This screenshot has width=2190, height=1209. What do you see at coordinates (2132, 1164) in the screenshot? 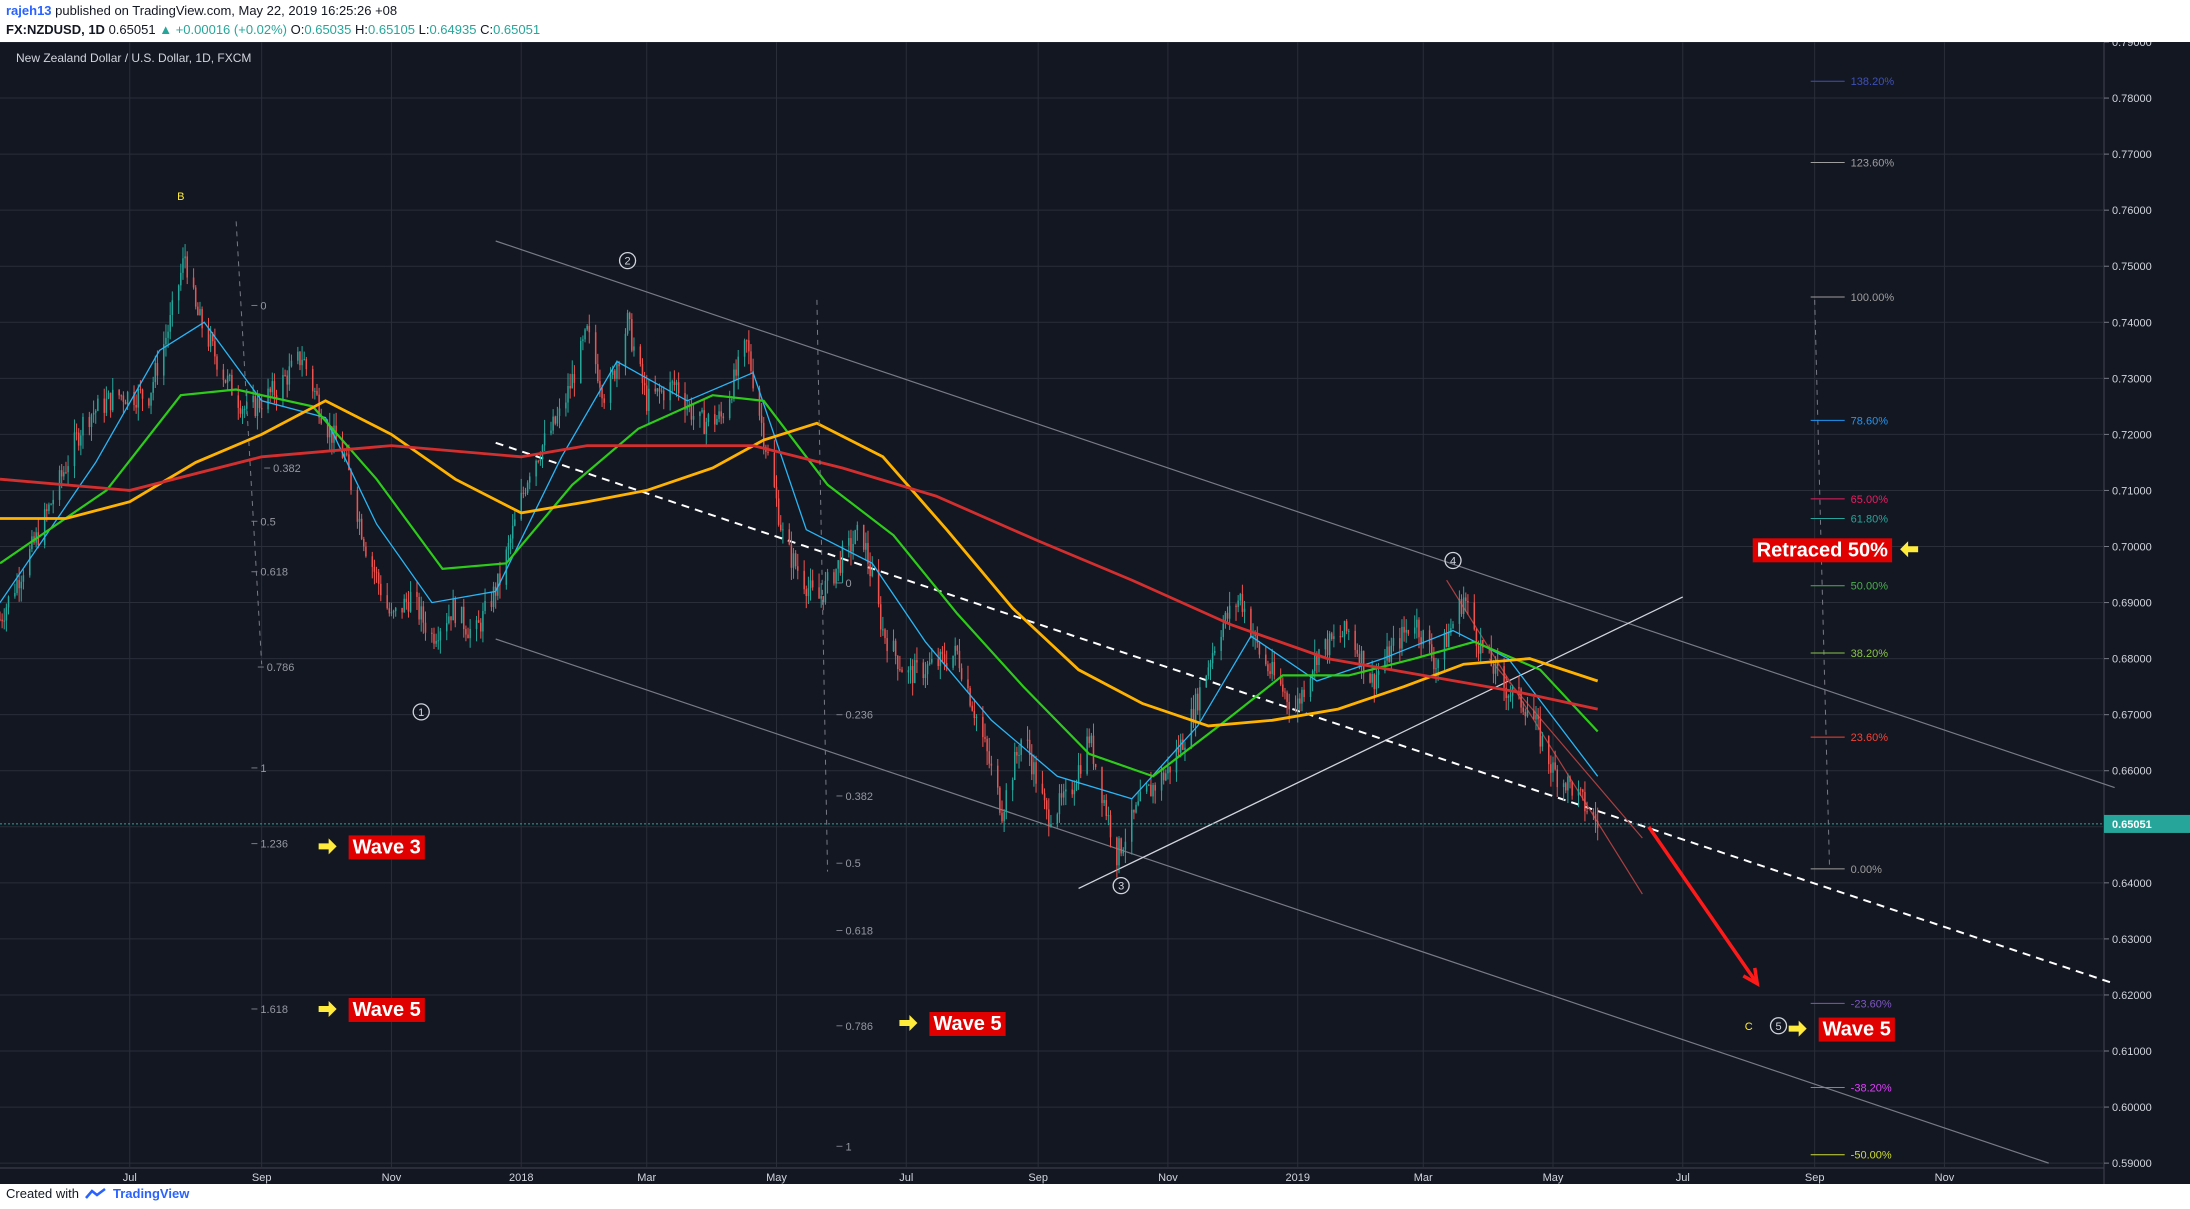
I see `y-tick-label: 0.59000` at bounding box center [2132, 1164].